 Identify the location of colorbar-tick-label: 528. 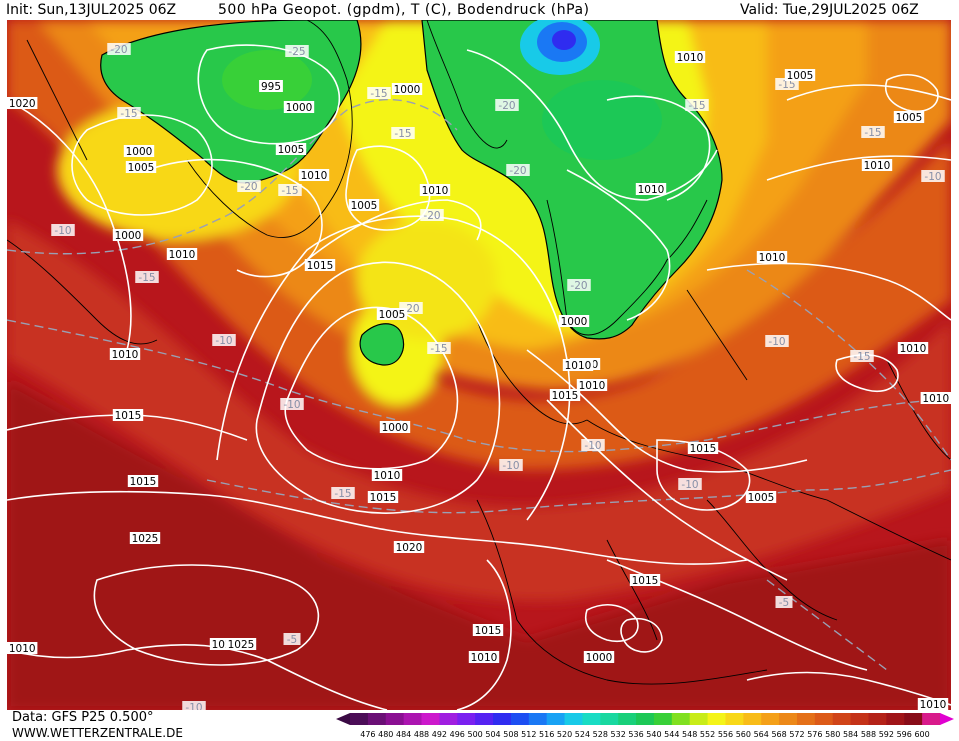
(600, 734).